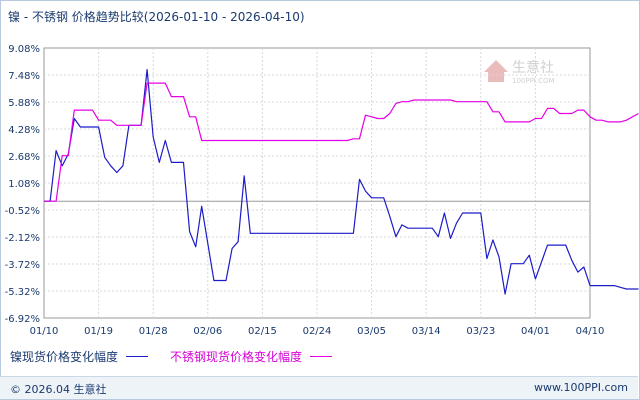  What do you see at coordinates (24, 76) in the screenshot?
I see `y-tick-label: 7.48%` at bounding box center [24, 76].